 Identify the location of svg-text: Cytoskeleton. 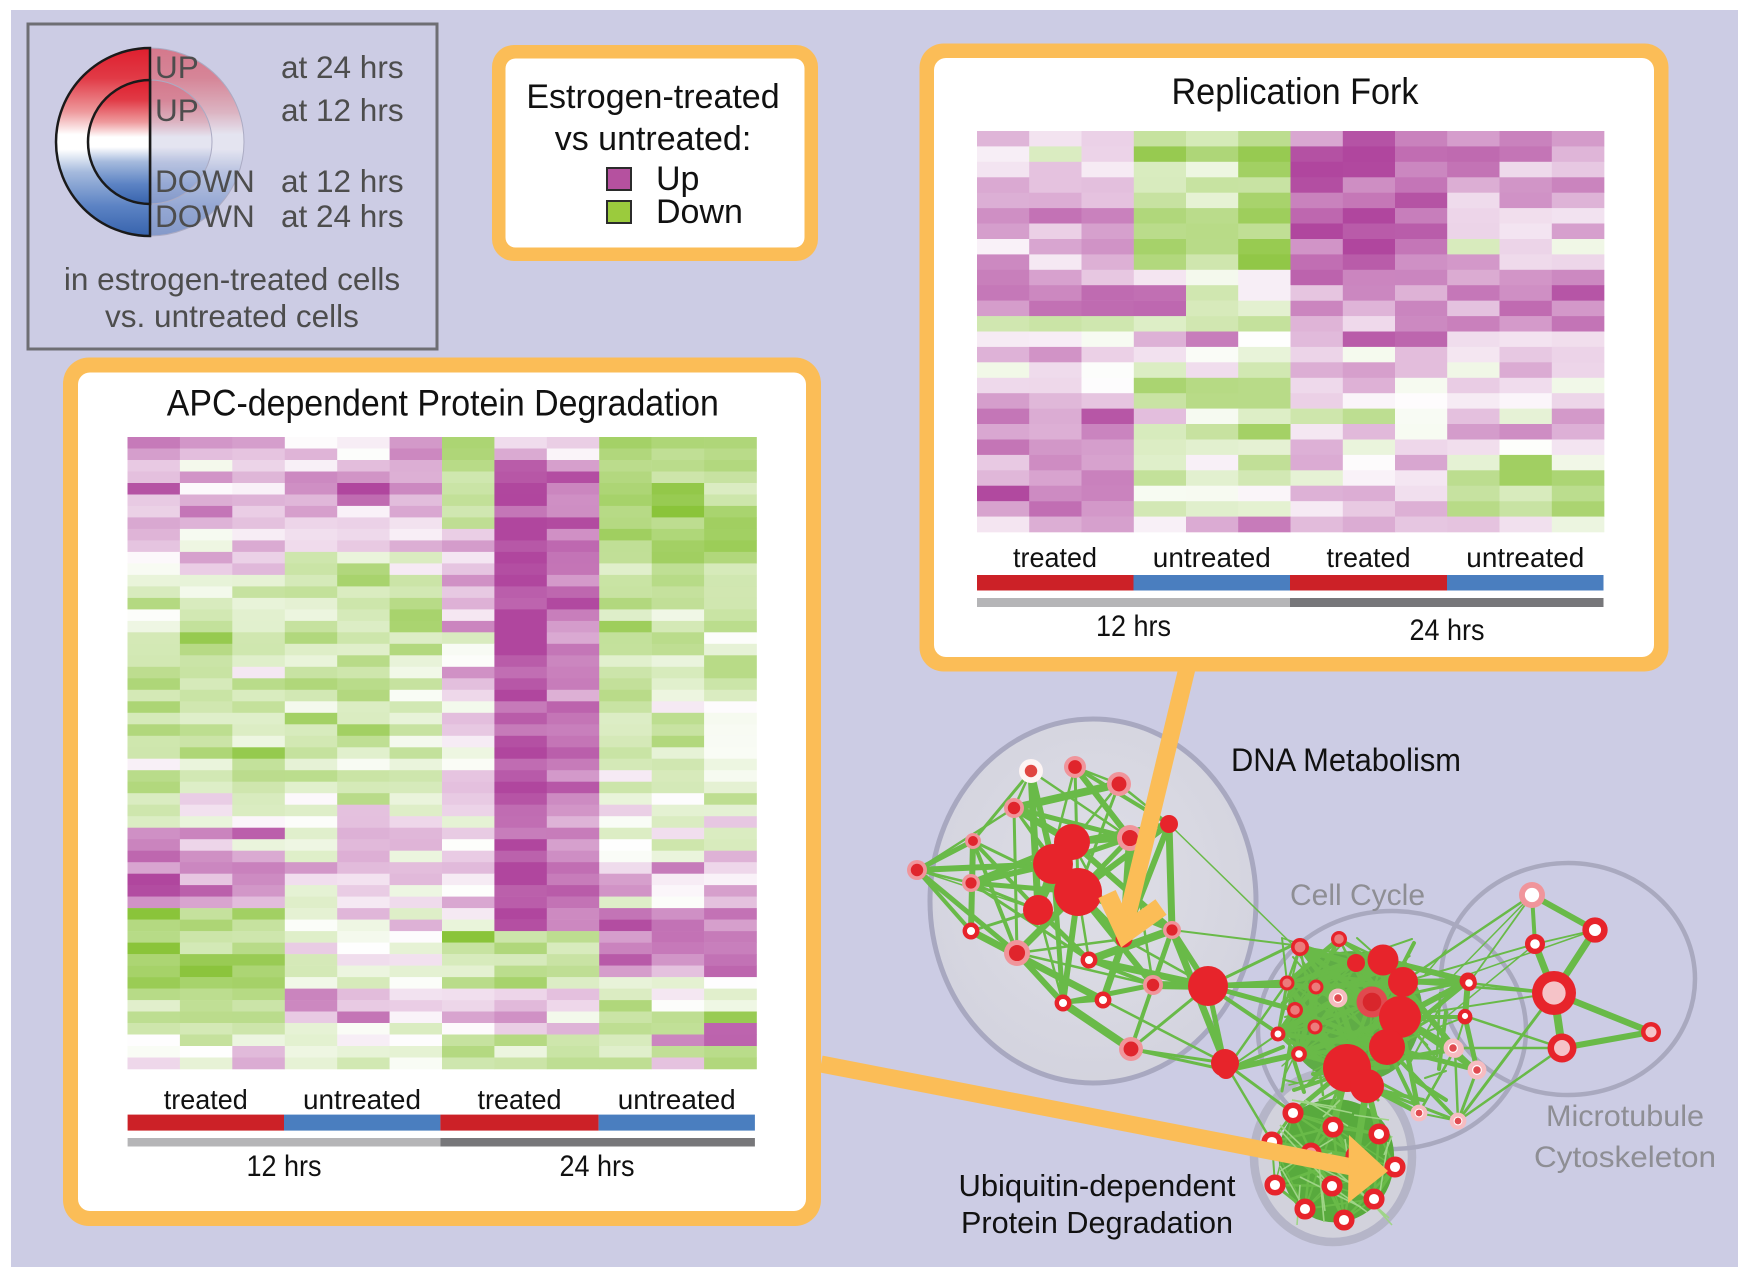
(1625, 1157).